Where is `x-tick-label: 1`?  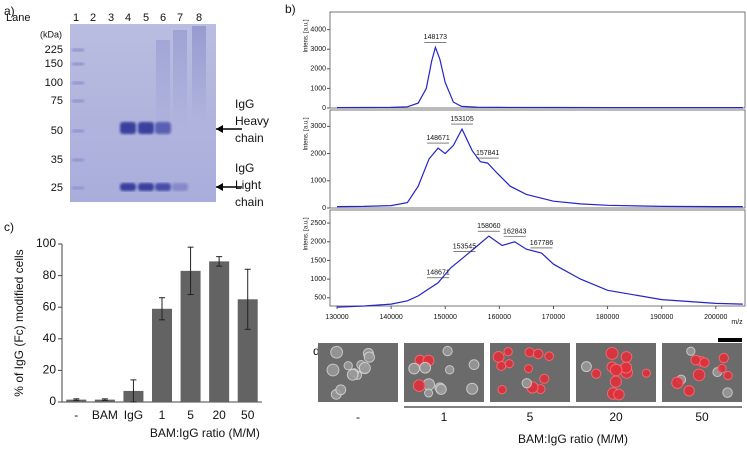
x-tick-label: 1 is located at coordinates (162, 415).